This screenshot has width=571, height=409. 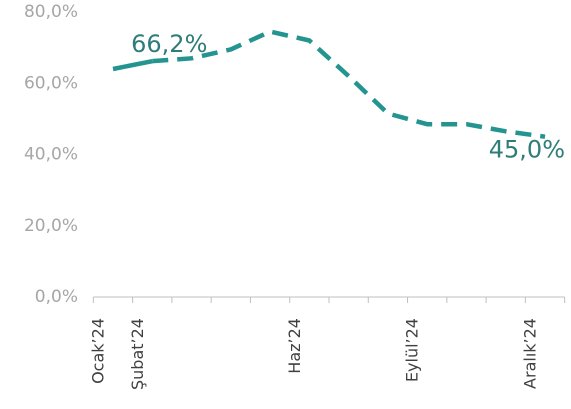 What do you see at coordinates (412, 350) in the screenshot?
I see `x-tick-label: Eylül’24` at bounding box center [412, 350].